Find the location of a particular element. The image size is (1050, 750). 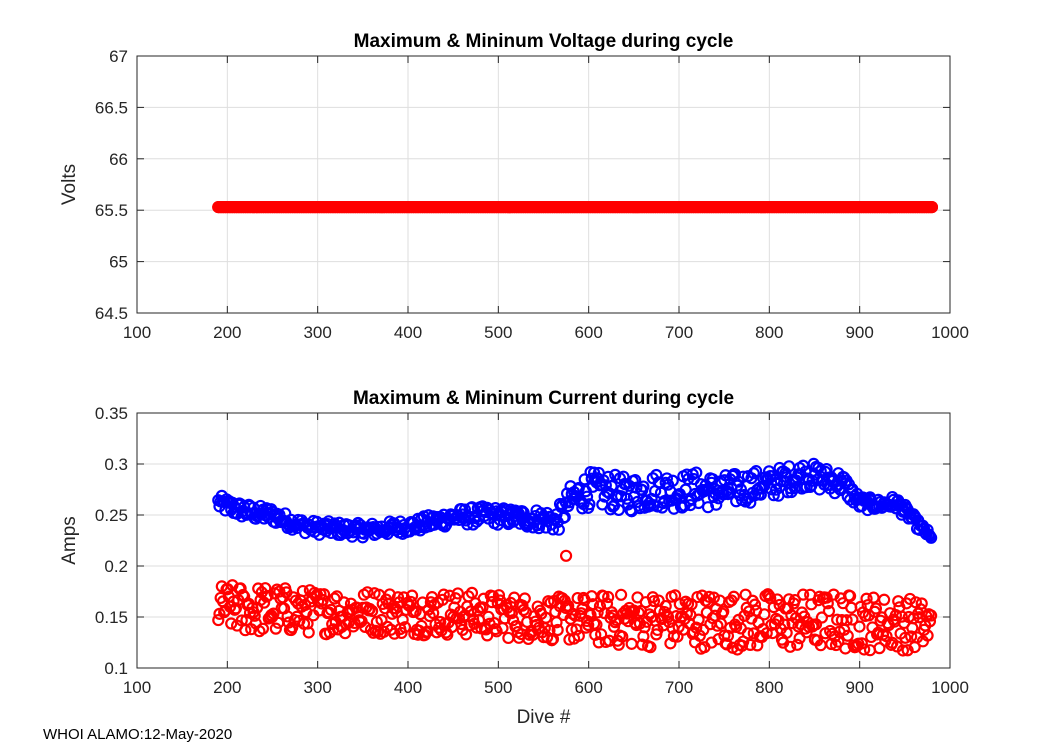

series-minimum-current is located at coordinates (575, 618).